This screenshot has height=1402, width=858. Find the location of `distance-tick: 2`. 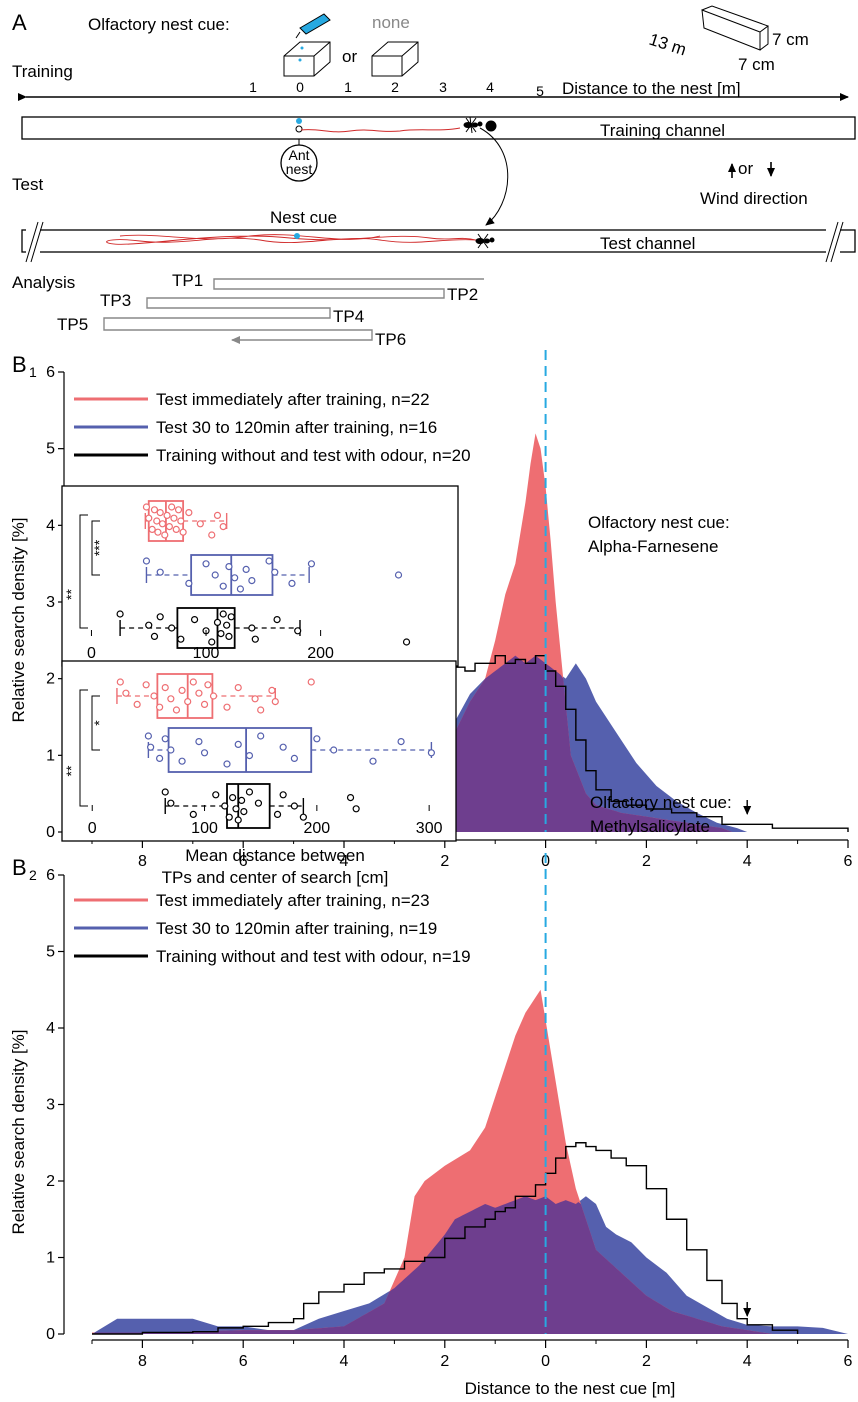

distance-tick: 2 is located at coordinates (395, 87).